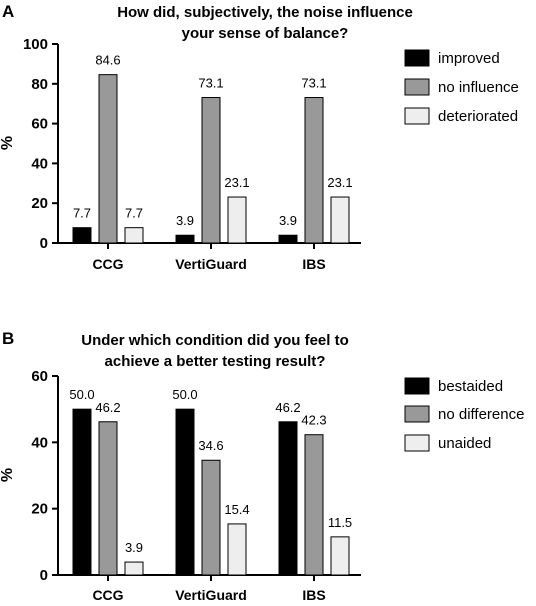 The width and height of the screenshot is (536, 606). I want to click on y-tick-label: 100, so click(35, 44).